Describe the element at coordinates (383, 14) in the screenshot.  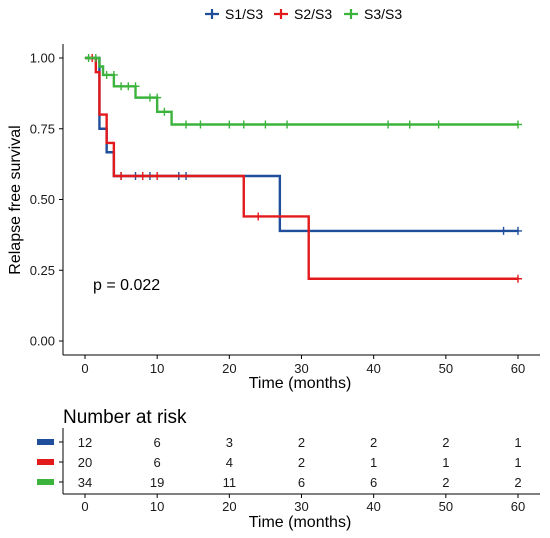
I see `legend-label-3: S3/S3` at that location.